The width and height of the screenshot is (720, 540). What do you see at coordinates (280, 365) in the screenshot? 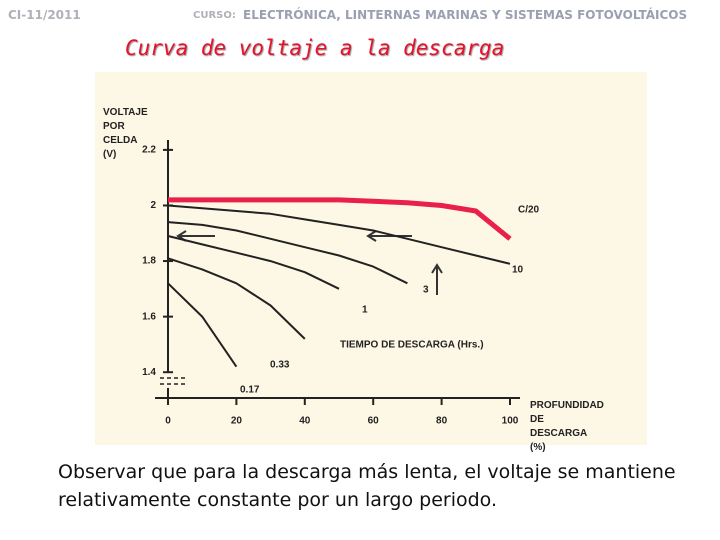
I see `series-label: 0.33` at bounding box center [280, 365].